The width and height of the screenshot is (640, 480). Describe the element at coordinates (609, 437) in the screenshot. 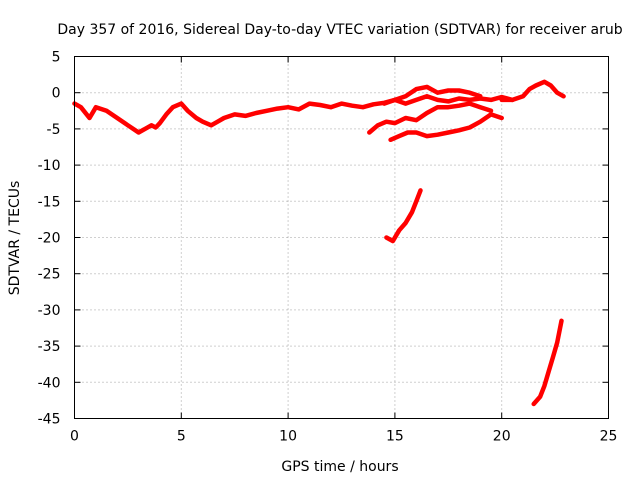

I see `x-tick-label: 25` at that location.